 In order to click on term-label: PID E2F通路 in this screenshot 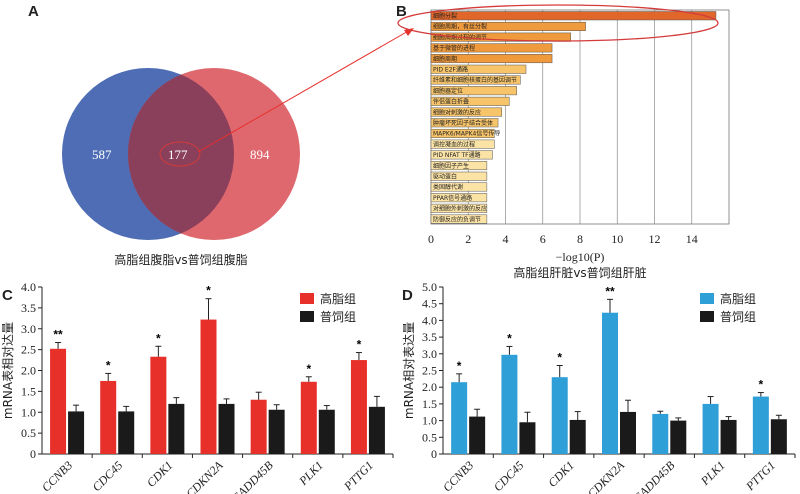, I will do `click(450, 70)`.